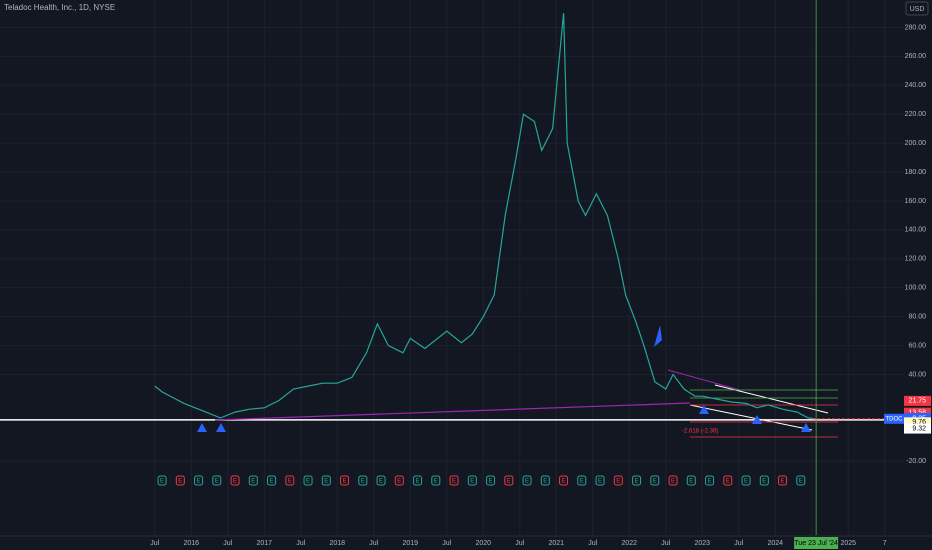 Image resolution: width=932 pixels, height=550 pixels. I want to click on crosshair-box, so click(816, 543).